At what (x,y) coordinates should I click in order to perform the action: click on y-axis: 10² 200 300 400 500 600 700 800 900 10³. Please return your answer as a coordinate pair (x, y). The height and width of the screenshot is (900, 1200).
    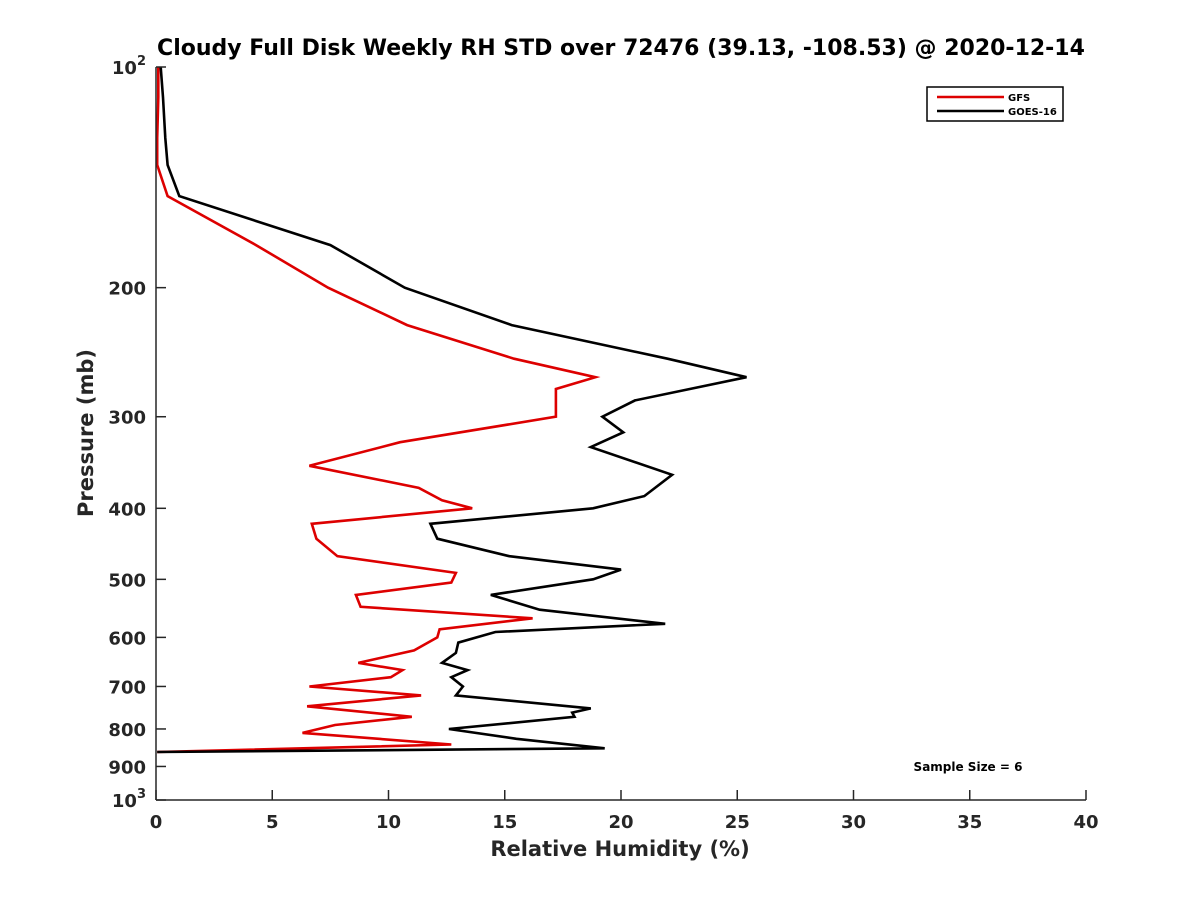
    Looking at the image, I should click on (137, 433).